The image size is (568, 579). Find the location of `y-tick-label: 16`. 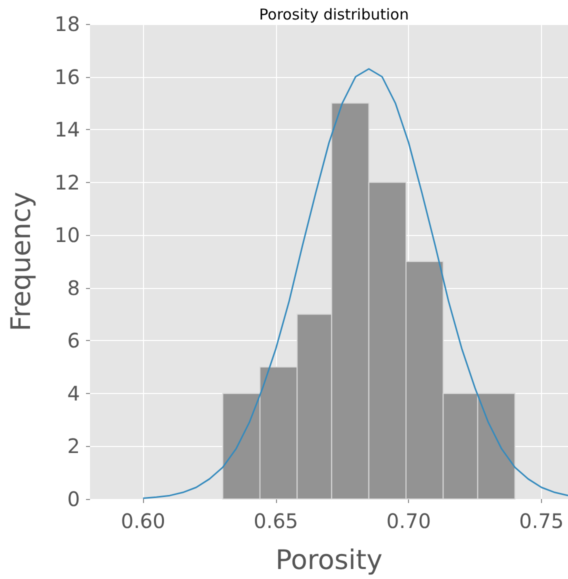

y-tick-label: 16 is located at coordinates (67, 76).